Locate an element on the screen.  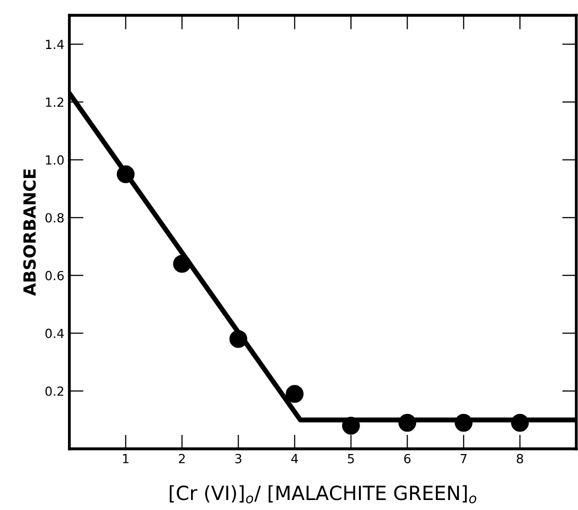
x-tick-label: 1 is located at coordinates (126, 459).